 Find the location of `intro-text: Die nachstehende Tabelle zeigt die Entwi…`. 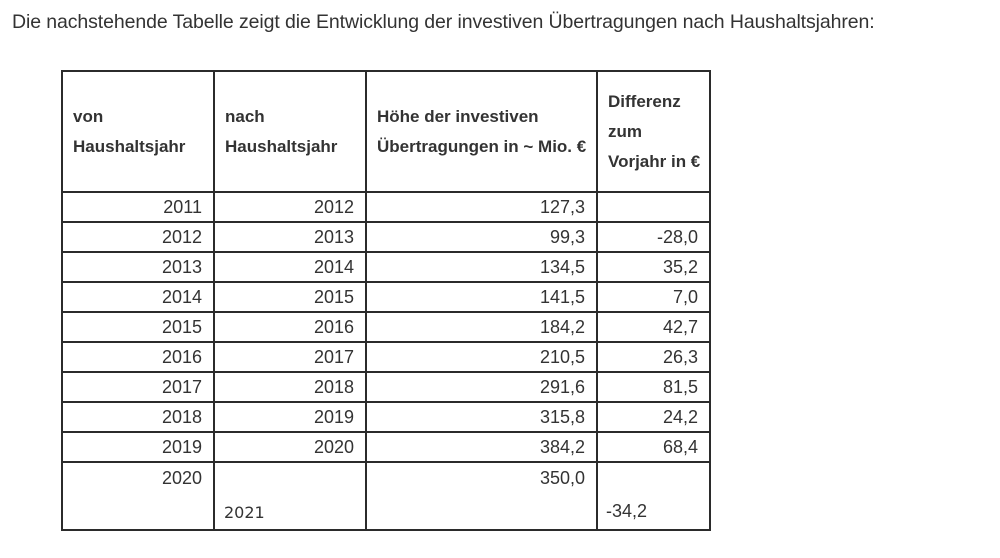

intro-text: Die nachstehende Tabelle zeigt die Entwi… is located at coordinates (443, 22).